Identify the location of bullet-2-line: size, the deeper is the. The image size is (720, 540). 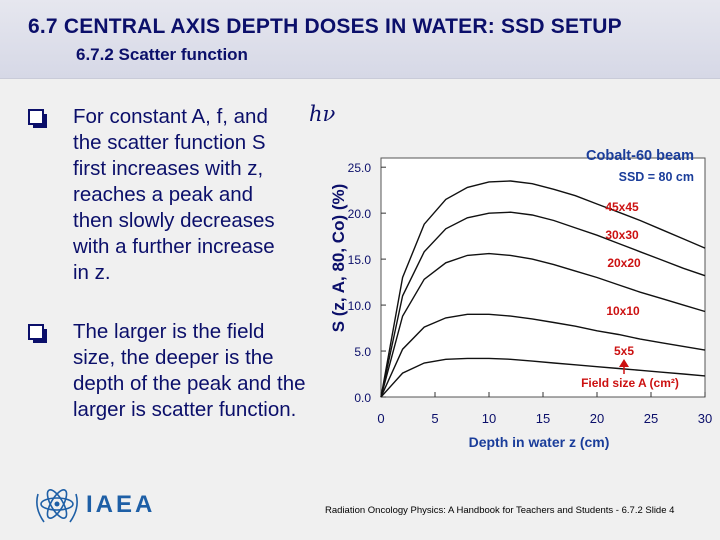
(173, 357).